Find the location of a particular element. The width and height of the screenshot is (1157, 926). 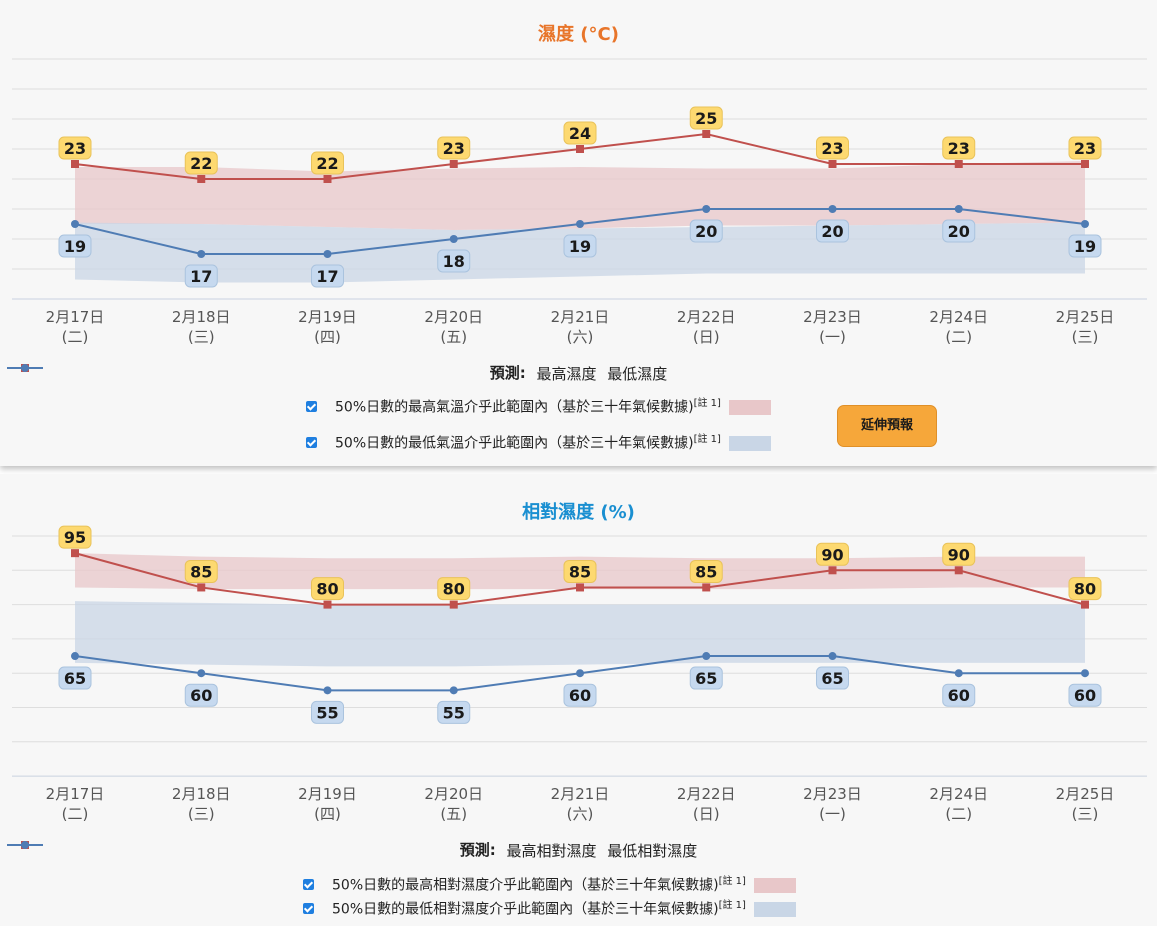

data-label-text: 22 is located at coordinates (327, 163).